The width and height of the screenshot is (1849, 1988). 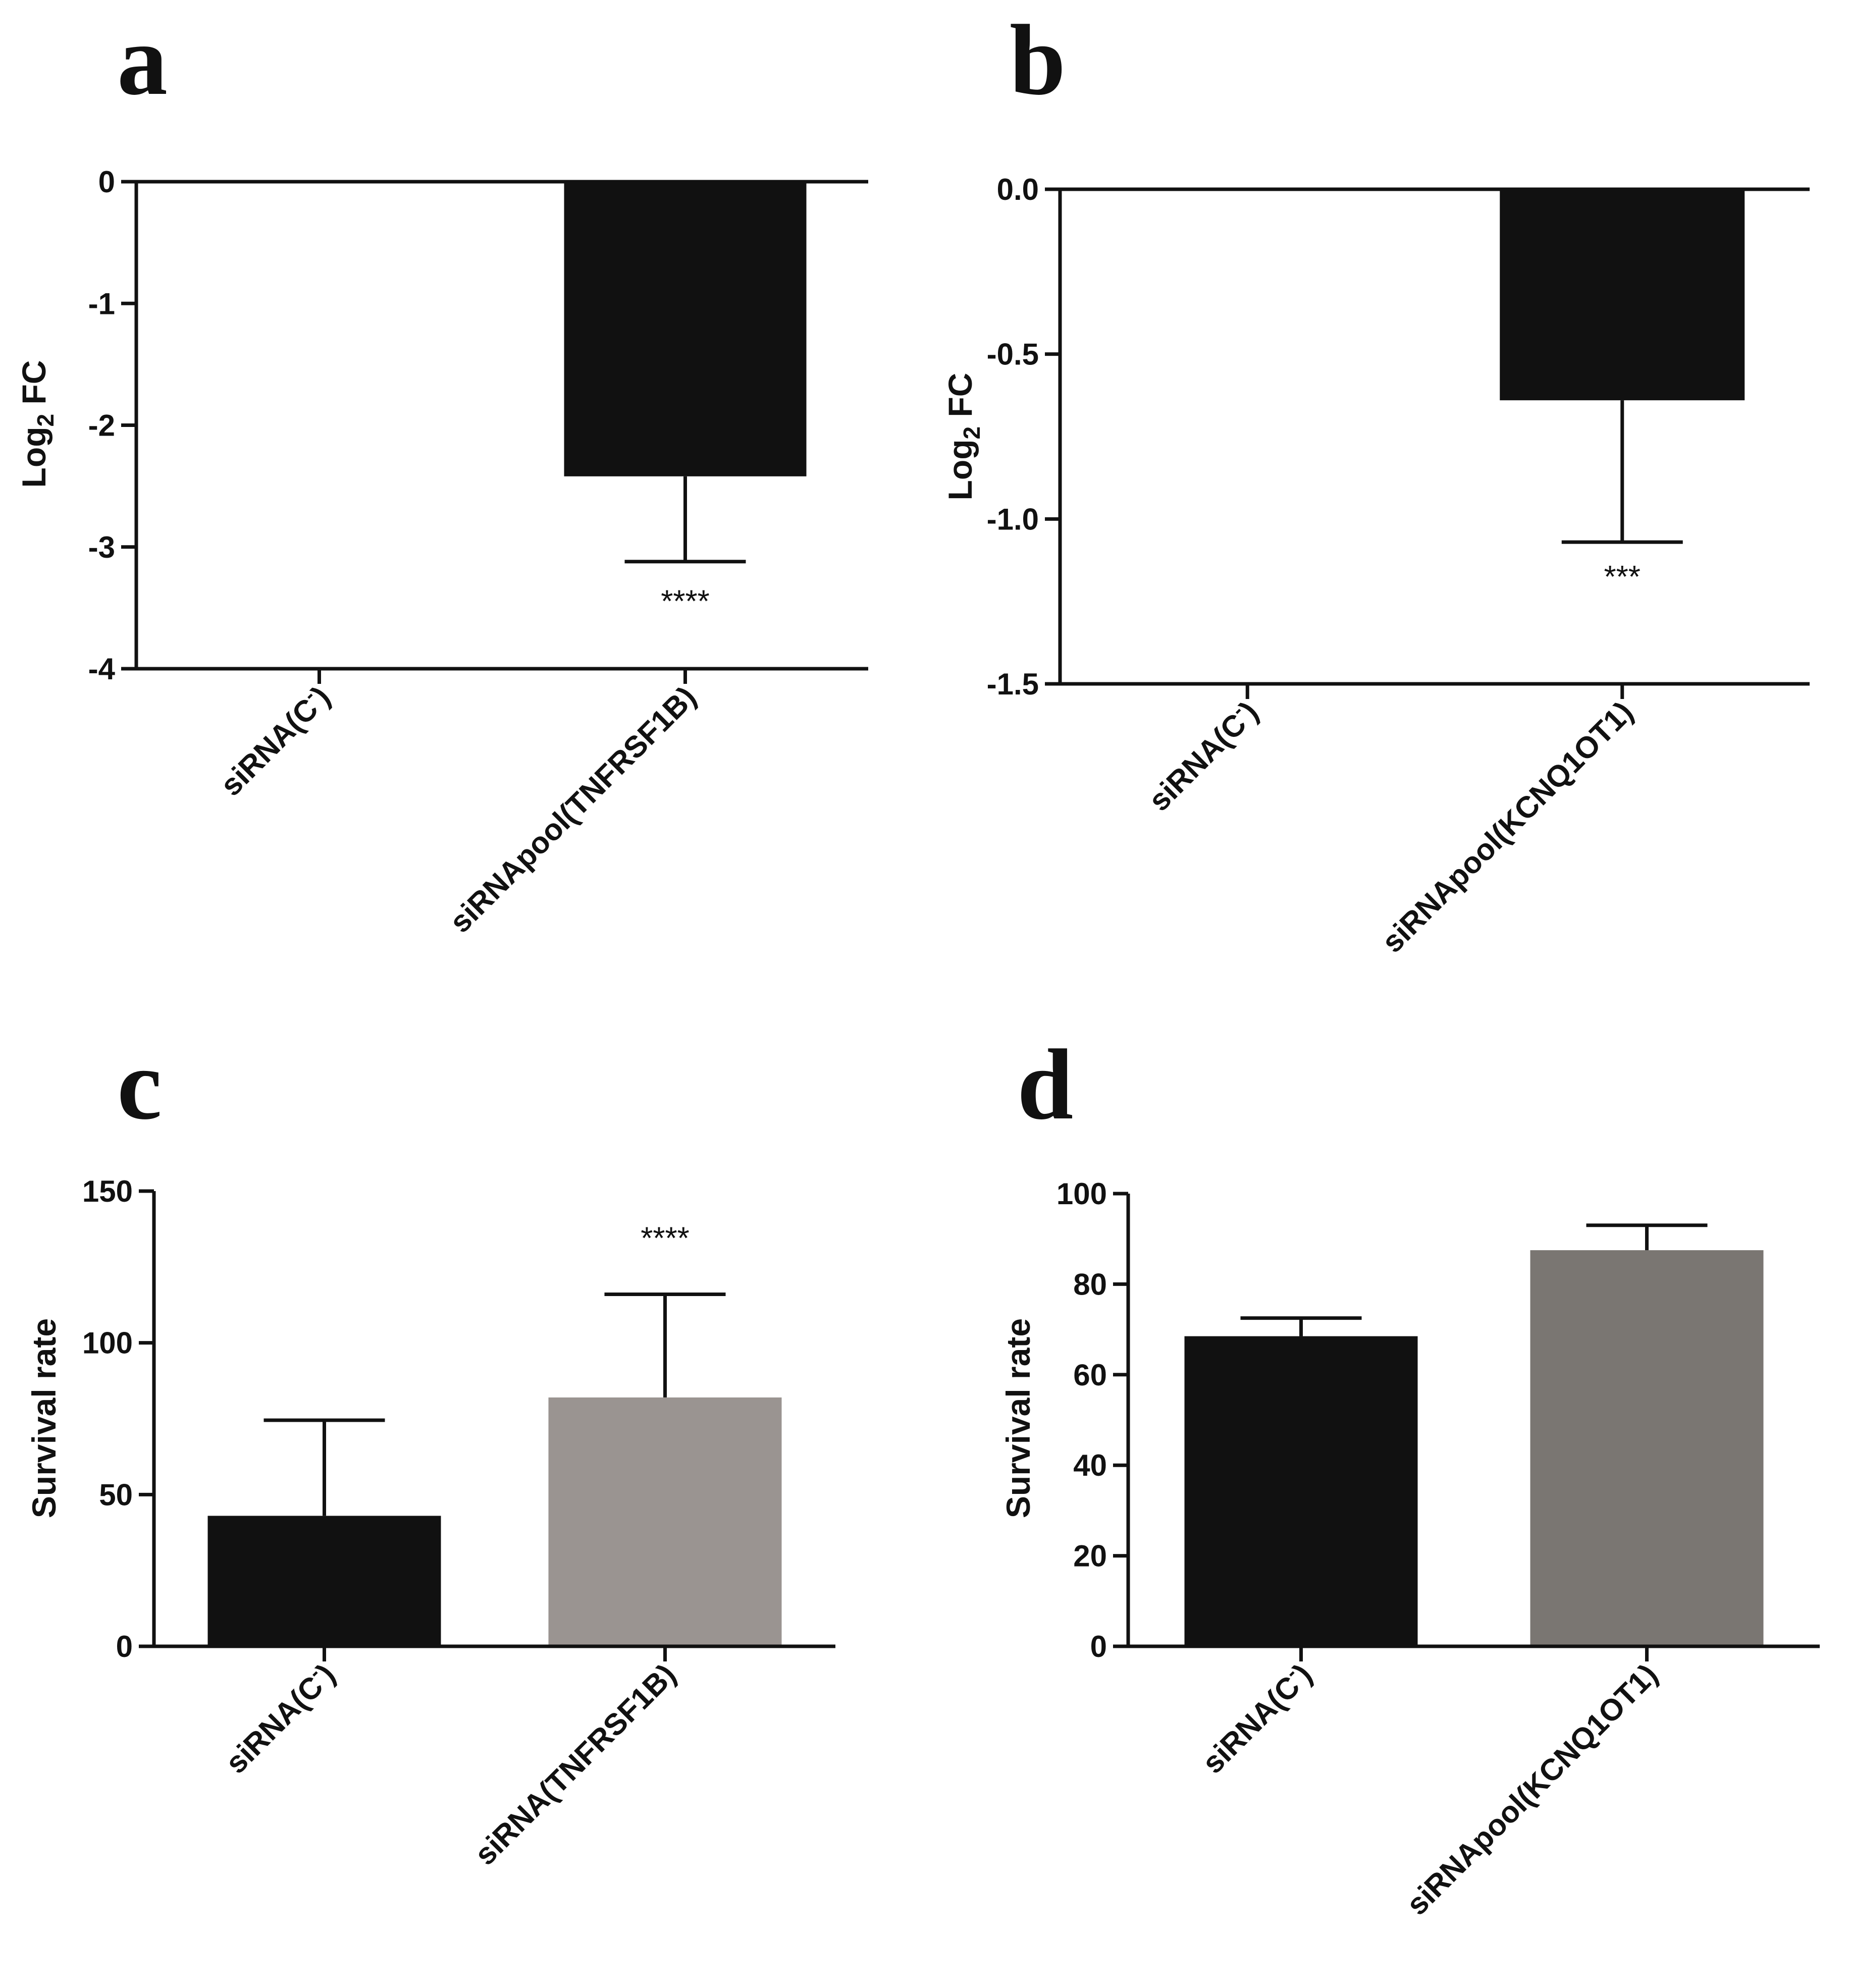 I want to click on y-tick-label-d-2: 40, so click(x=1090, y=1465).